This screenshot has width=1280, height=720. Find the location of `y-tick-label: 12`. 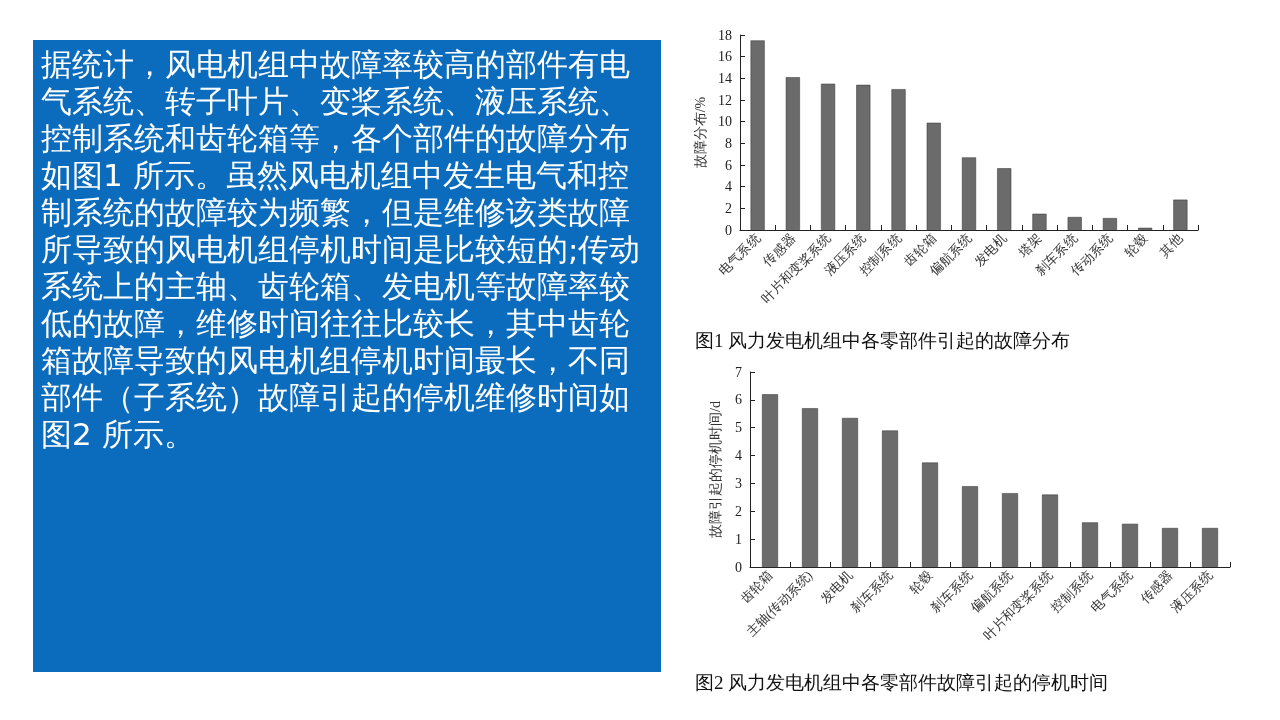

y-tick-label: 12 is located at coordinates (725, 100).